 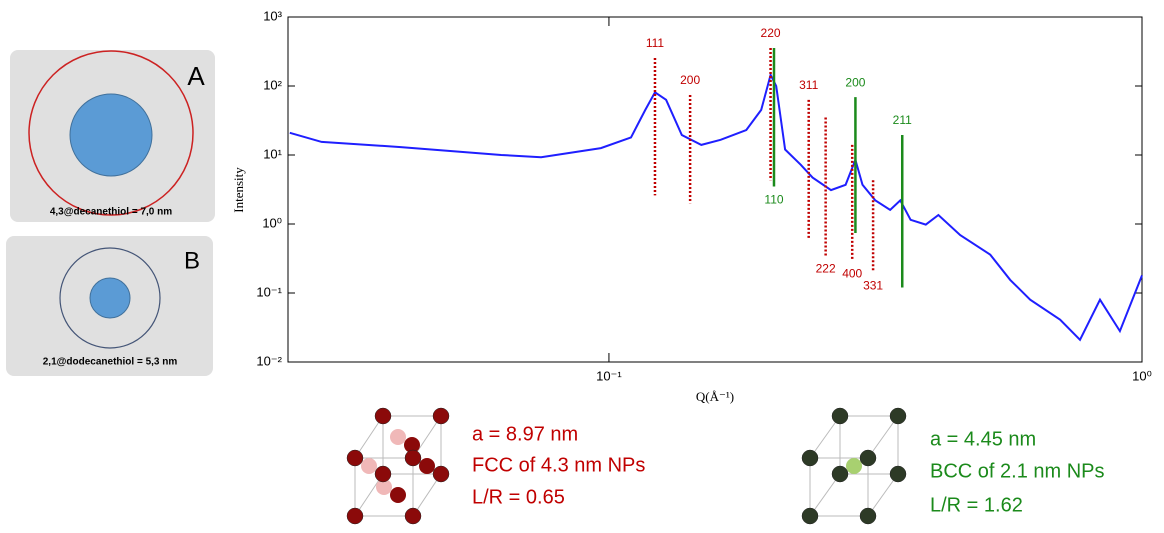 What do you see at coordinates (196, 76) in the screenshot?
I see `panel-letter: A` at bounding box center [196, 76].